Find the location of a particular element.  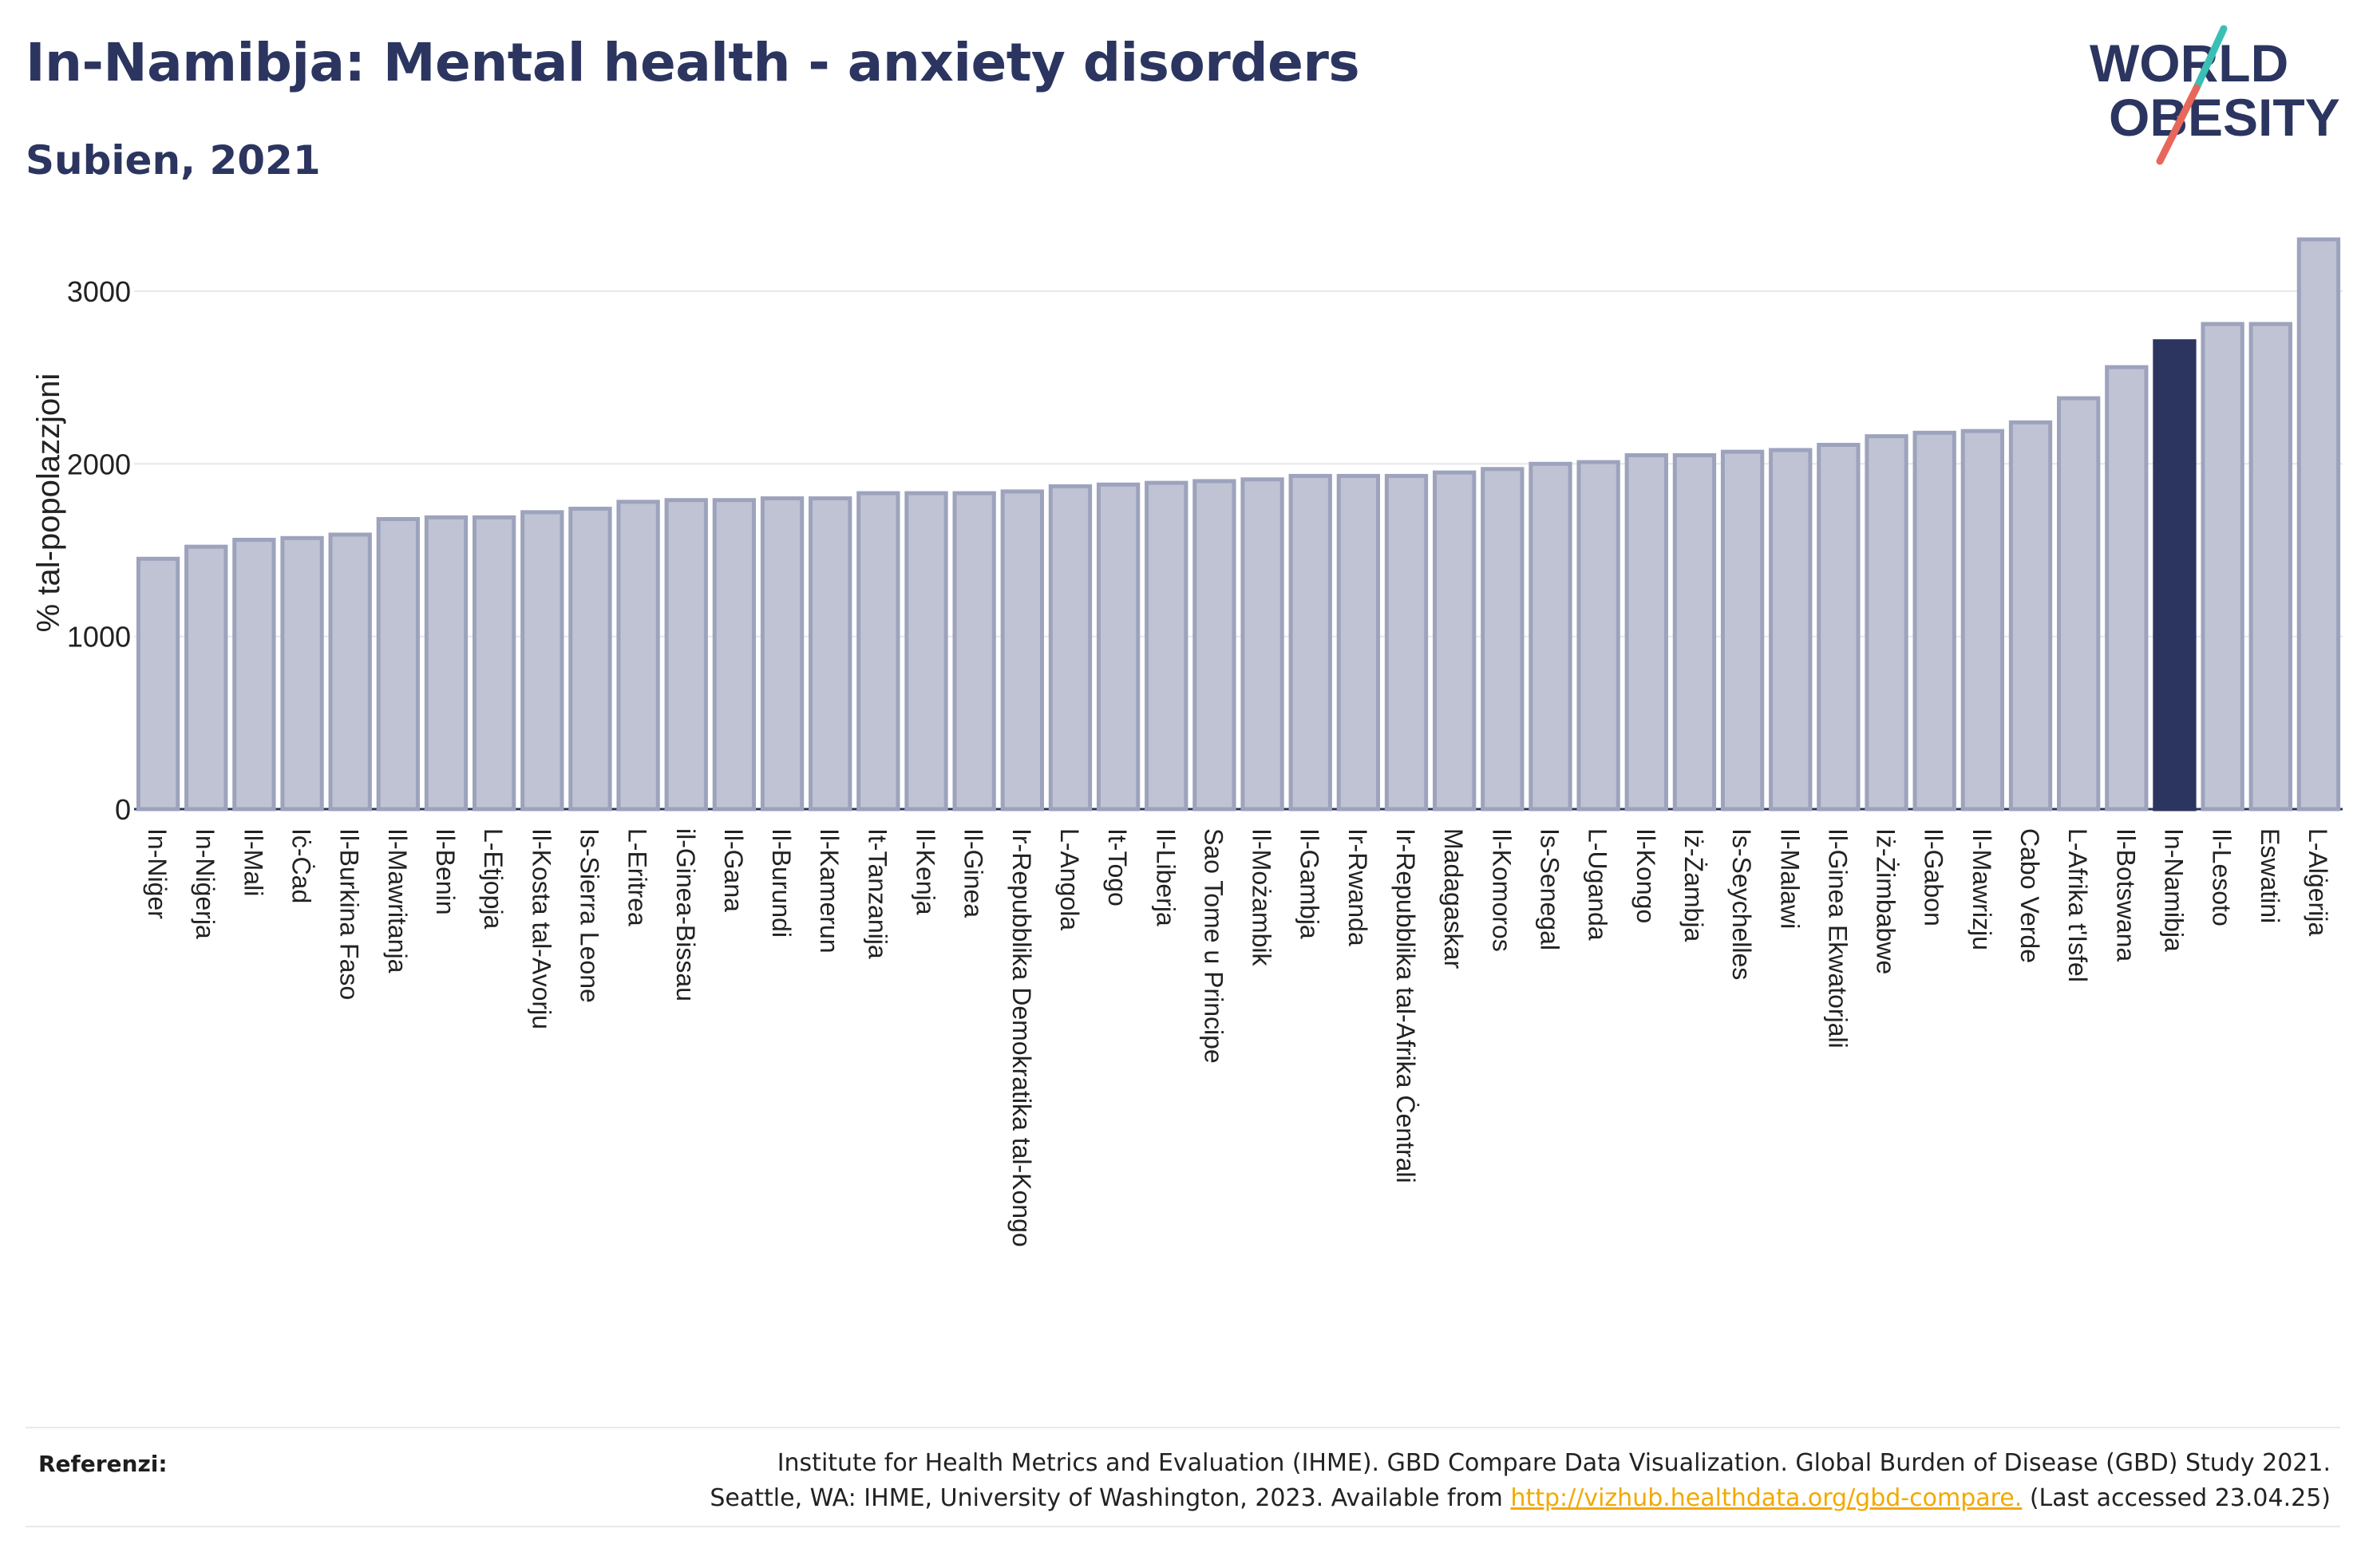

x-tick-label: It-Togo is located at coordinates (1117, 867).